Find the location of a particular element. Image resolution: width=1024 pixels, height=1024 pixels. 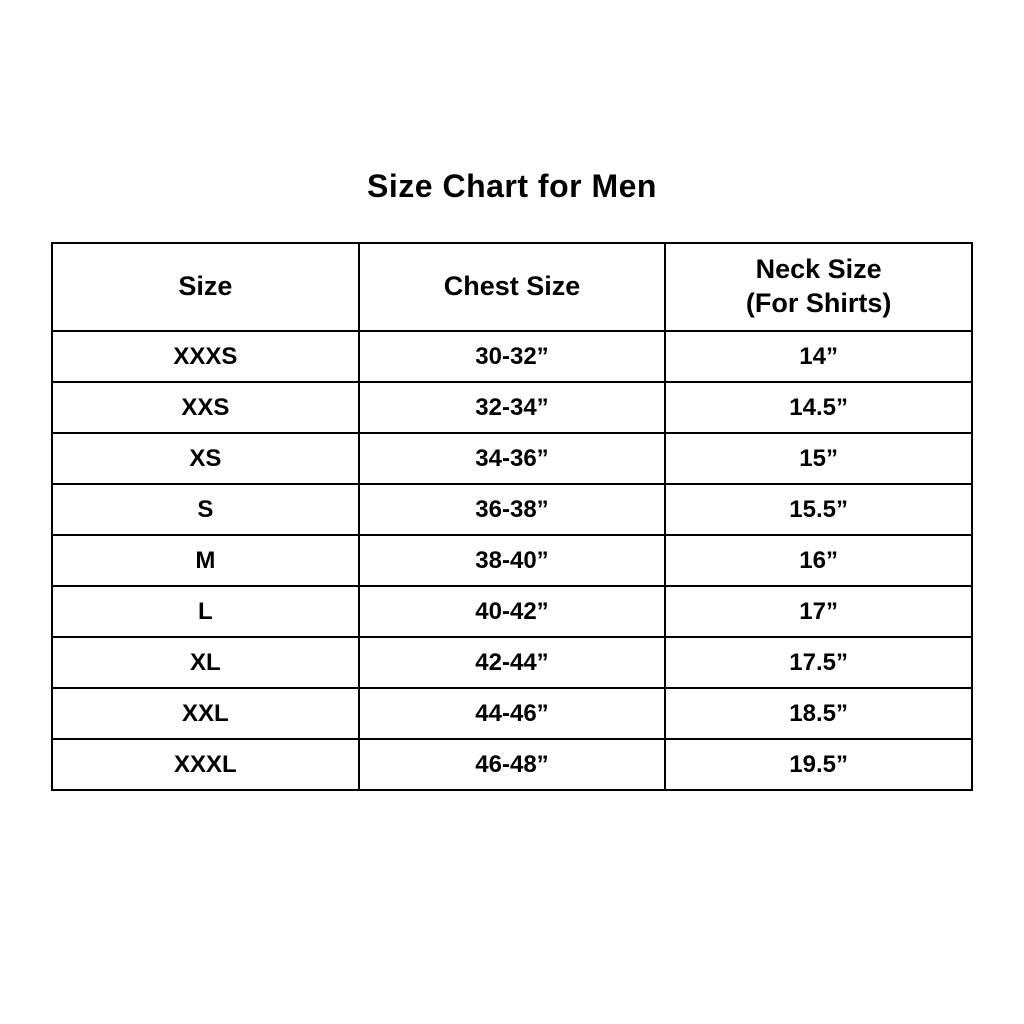

neck-size-cell: 17” is located at coordinates (818, 611).